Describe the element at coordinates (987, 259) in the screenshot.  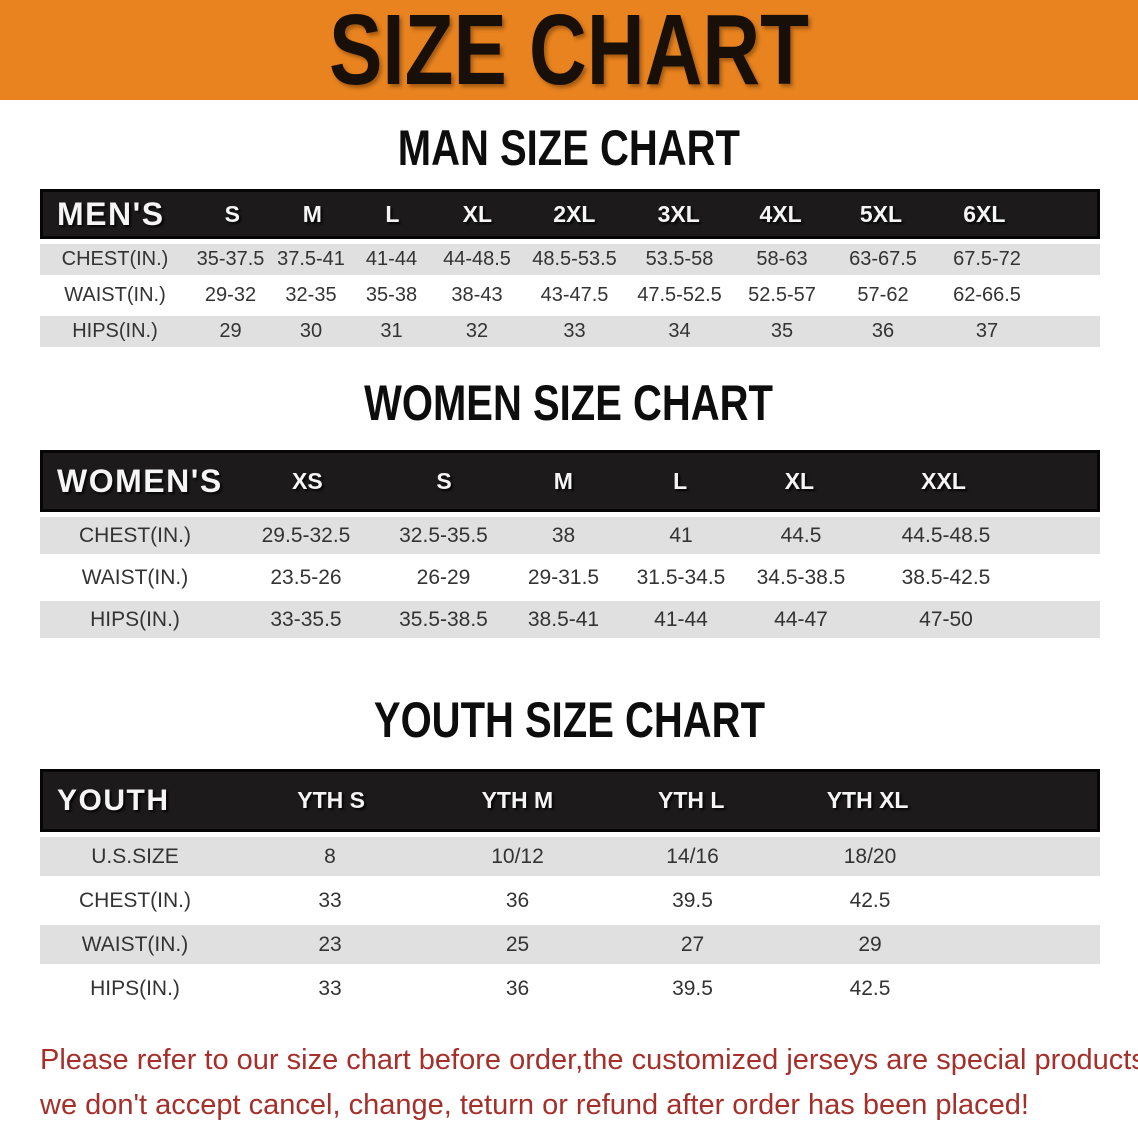
I see `size-cell: 67.5-72` at that location.